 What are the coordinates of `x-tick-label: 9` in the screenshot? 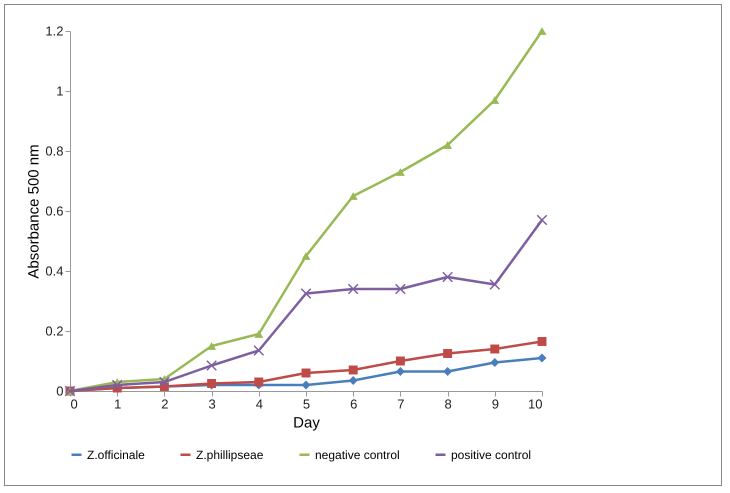 It's located at (495, 404).